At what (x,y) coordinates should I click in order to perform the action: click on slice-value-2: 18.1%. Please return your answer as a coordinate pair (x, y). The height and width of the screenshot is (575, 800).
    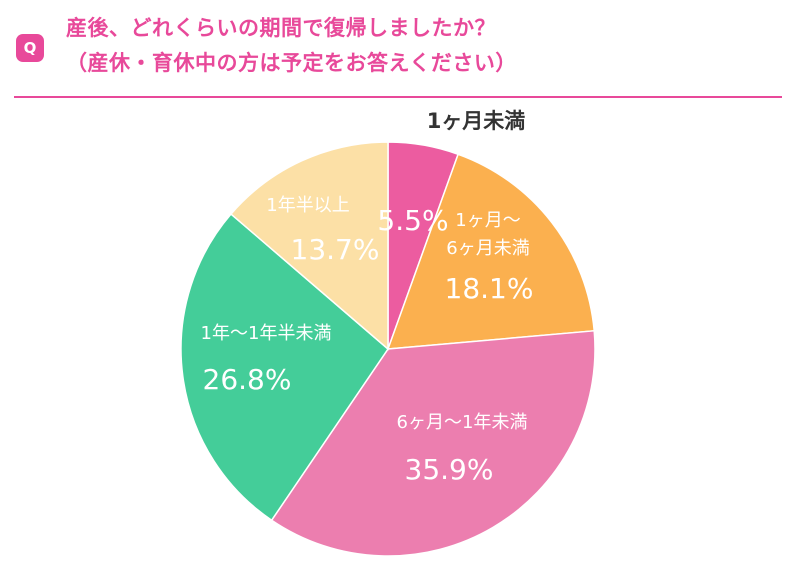
    Looking at the image, I should click on (489, 288).